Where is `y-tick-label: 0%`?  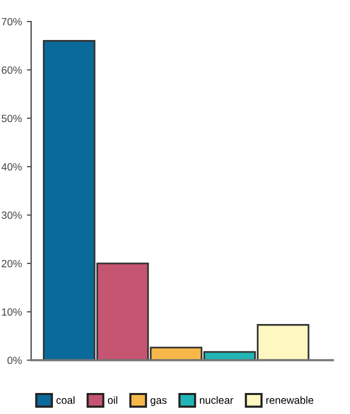 y-tick-label: 0% is located at coordinates (14, 360).